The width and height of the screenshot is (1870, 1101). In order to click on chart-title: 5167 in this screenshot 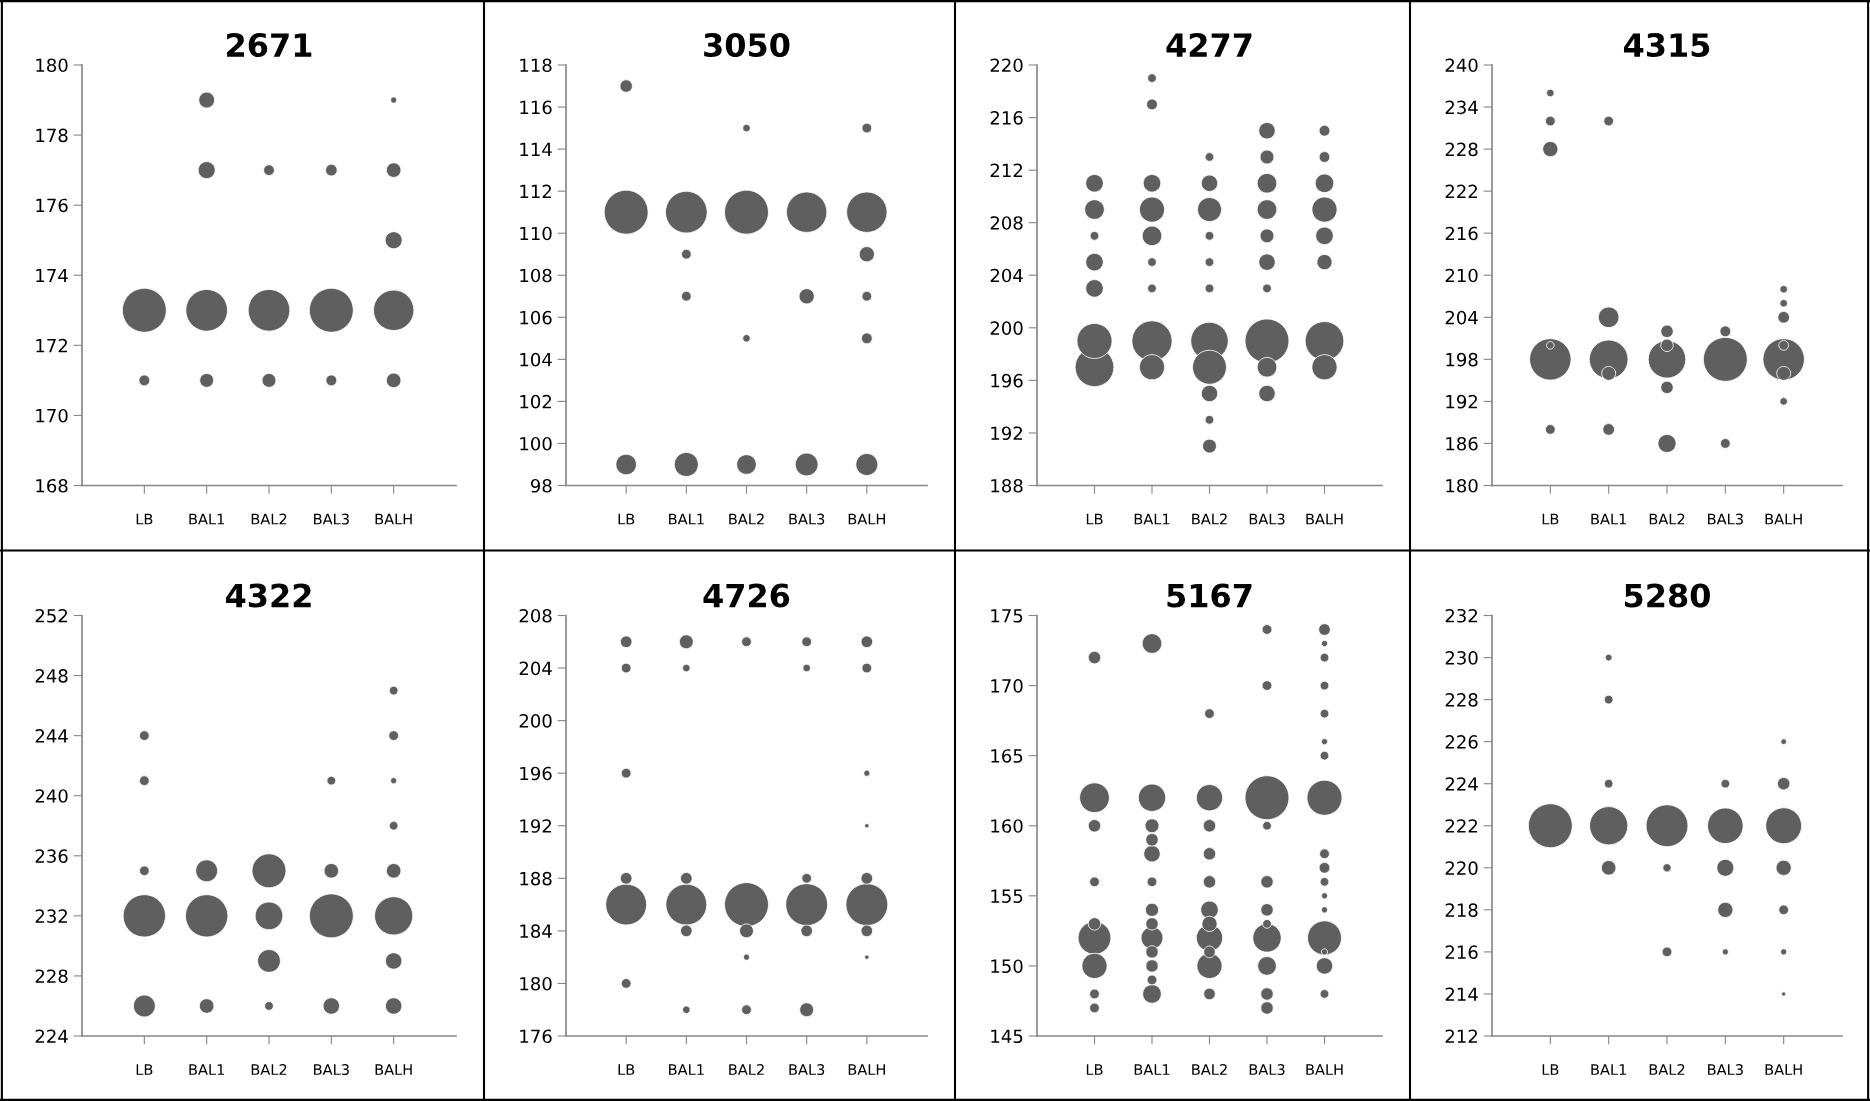, I will do `click(1209, 595)`.